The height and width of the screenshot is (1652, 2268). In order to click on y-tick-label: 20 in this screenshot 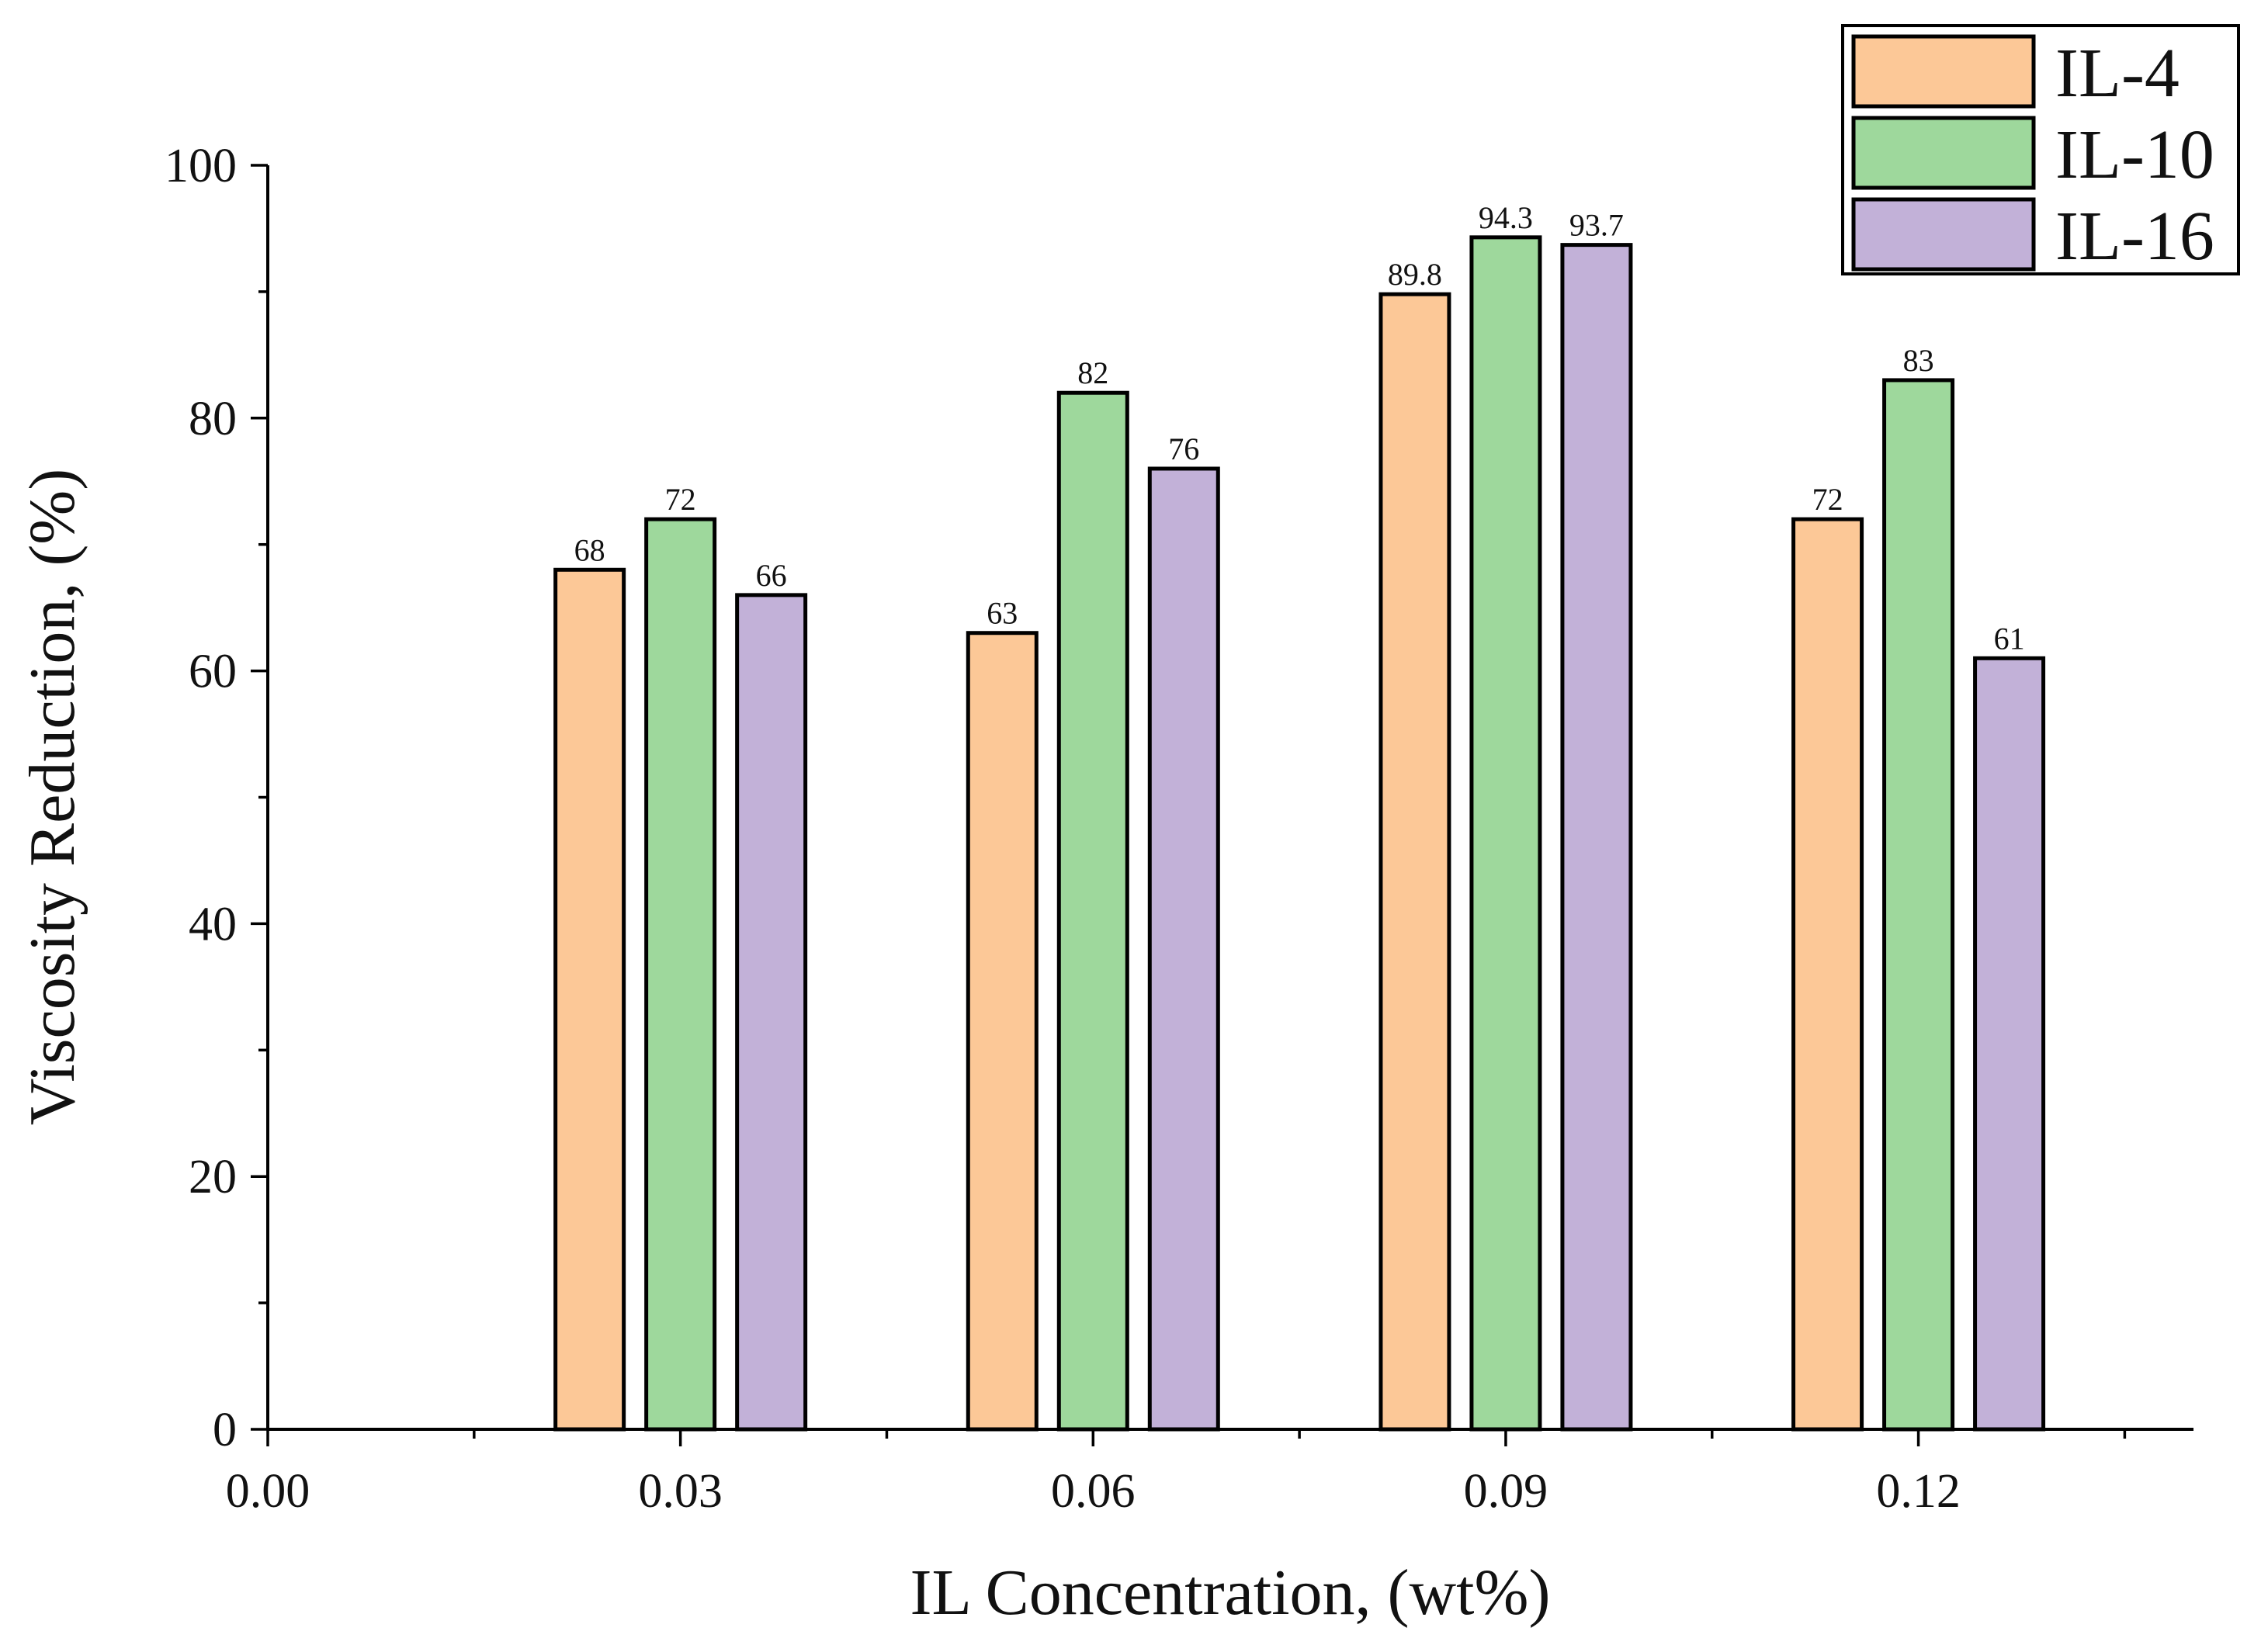, I will do `click(213, 1177)`.